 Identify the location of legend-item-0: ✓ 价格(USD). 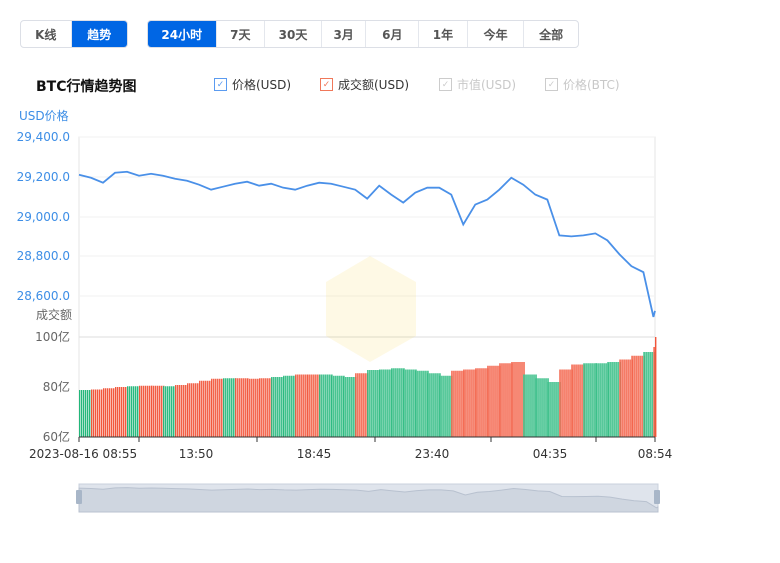
(252, 84).